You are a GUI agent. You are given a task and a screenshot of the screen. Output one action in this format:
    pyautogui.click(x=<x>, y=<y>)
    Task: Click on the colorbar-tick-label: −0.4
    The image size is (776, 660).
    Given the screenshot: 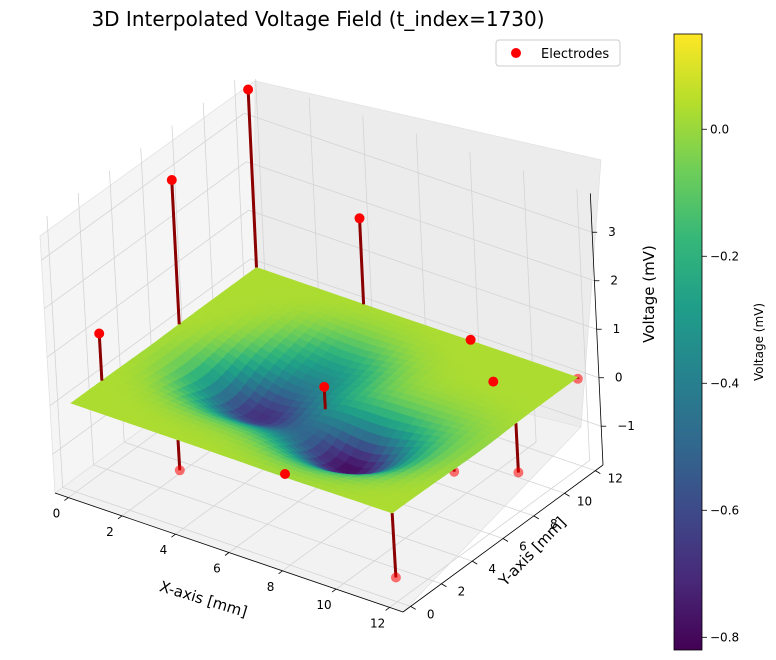 What is the action you would take?
    pyautogui.click(x=724, y=383)
    